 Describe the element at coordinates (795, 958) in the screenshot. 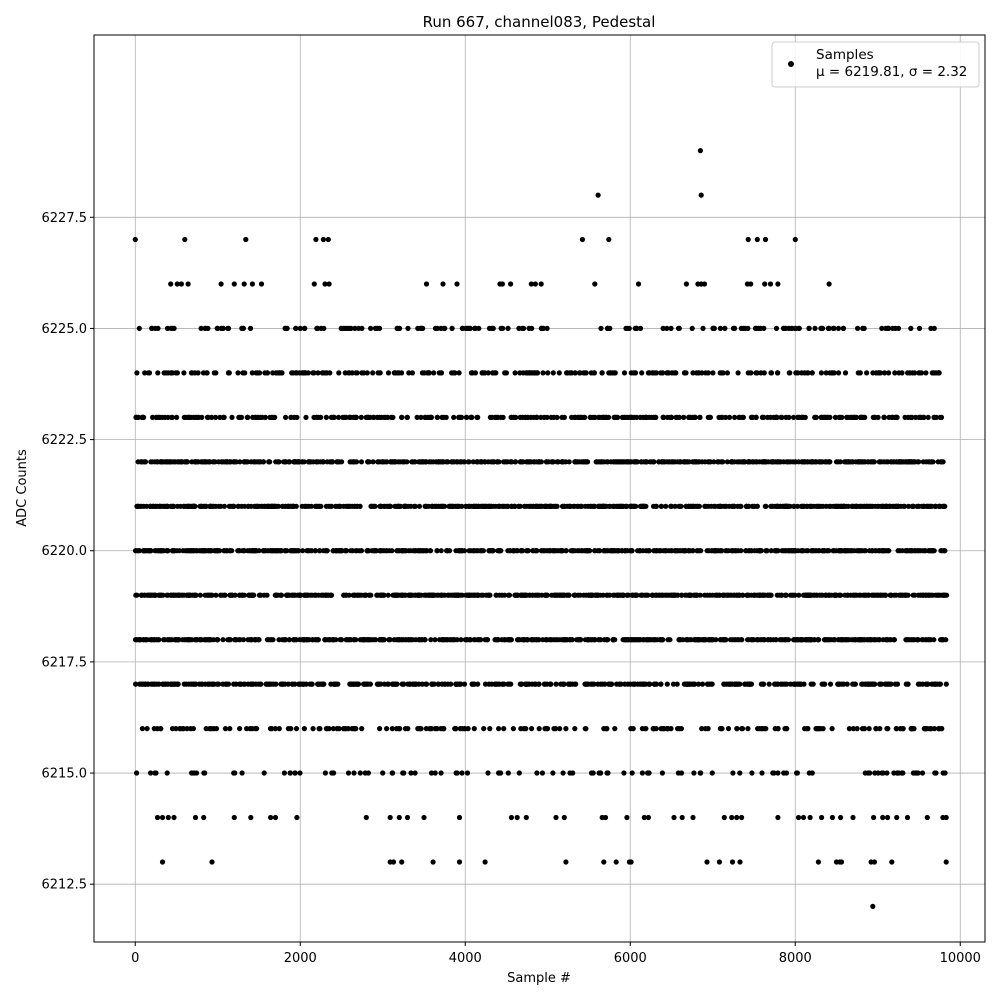

I see `x-tick-label: 8000` at that location.